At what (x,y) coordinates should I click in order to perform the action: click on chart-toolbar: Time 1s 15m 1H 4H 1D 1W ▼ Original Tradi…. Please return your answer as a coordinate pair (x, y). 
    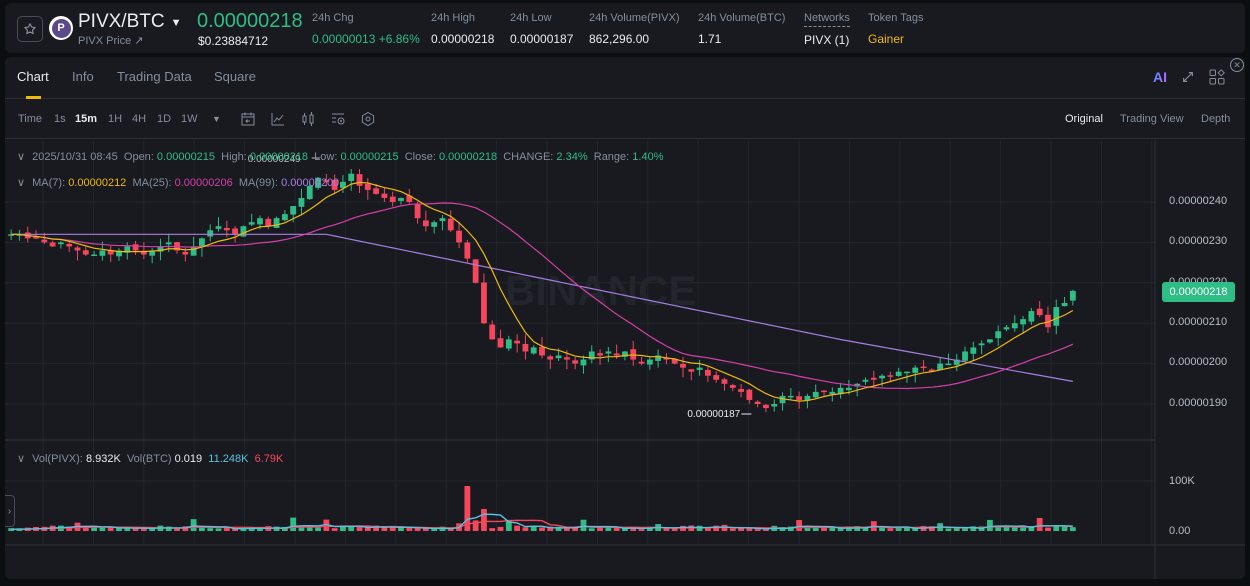
    Looking at the image, I should click on (625, 119).